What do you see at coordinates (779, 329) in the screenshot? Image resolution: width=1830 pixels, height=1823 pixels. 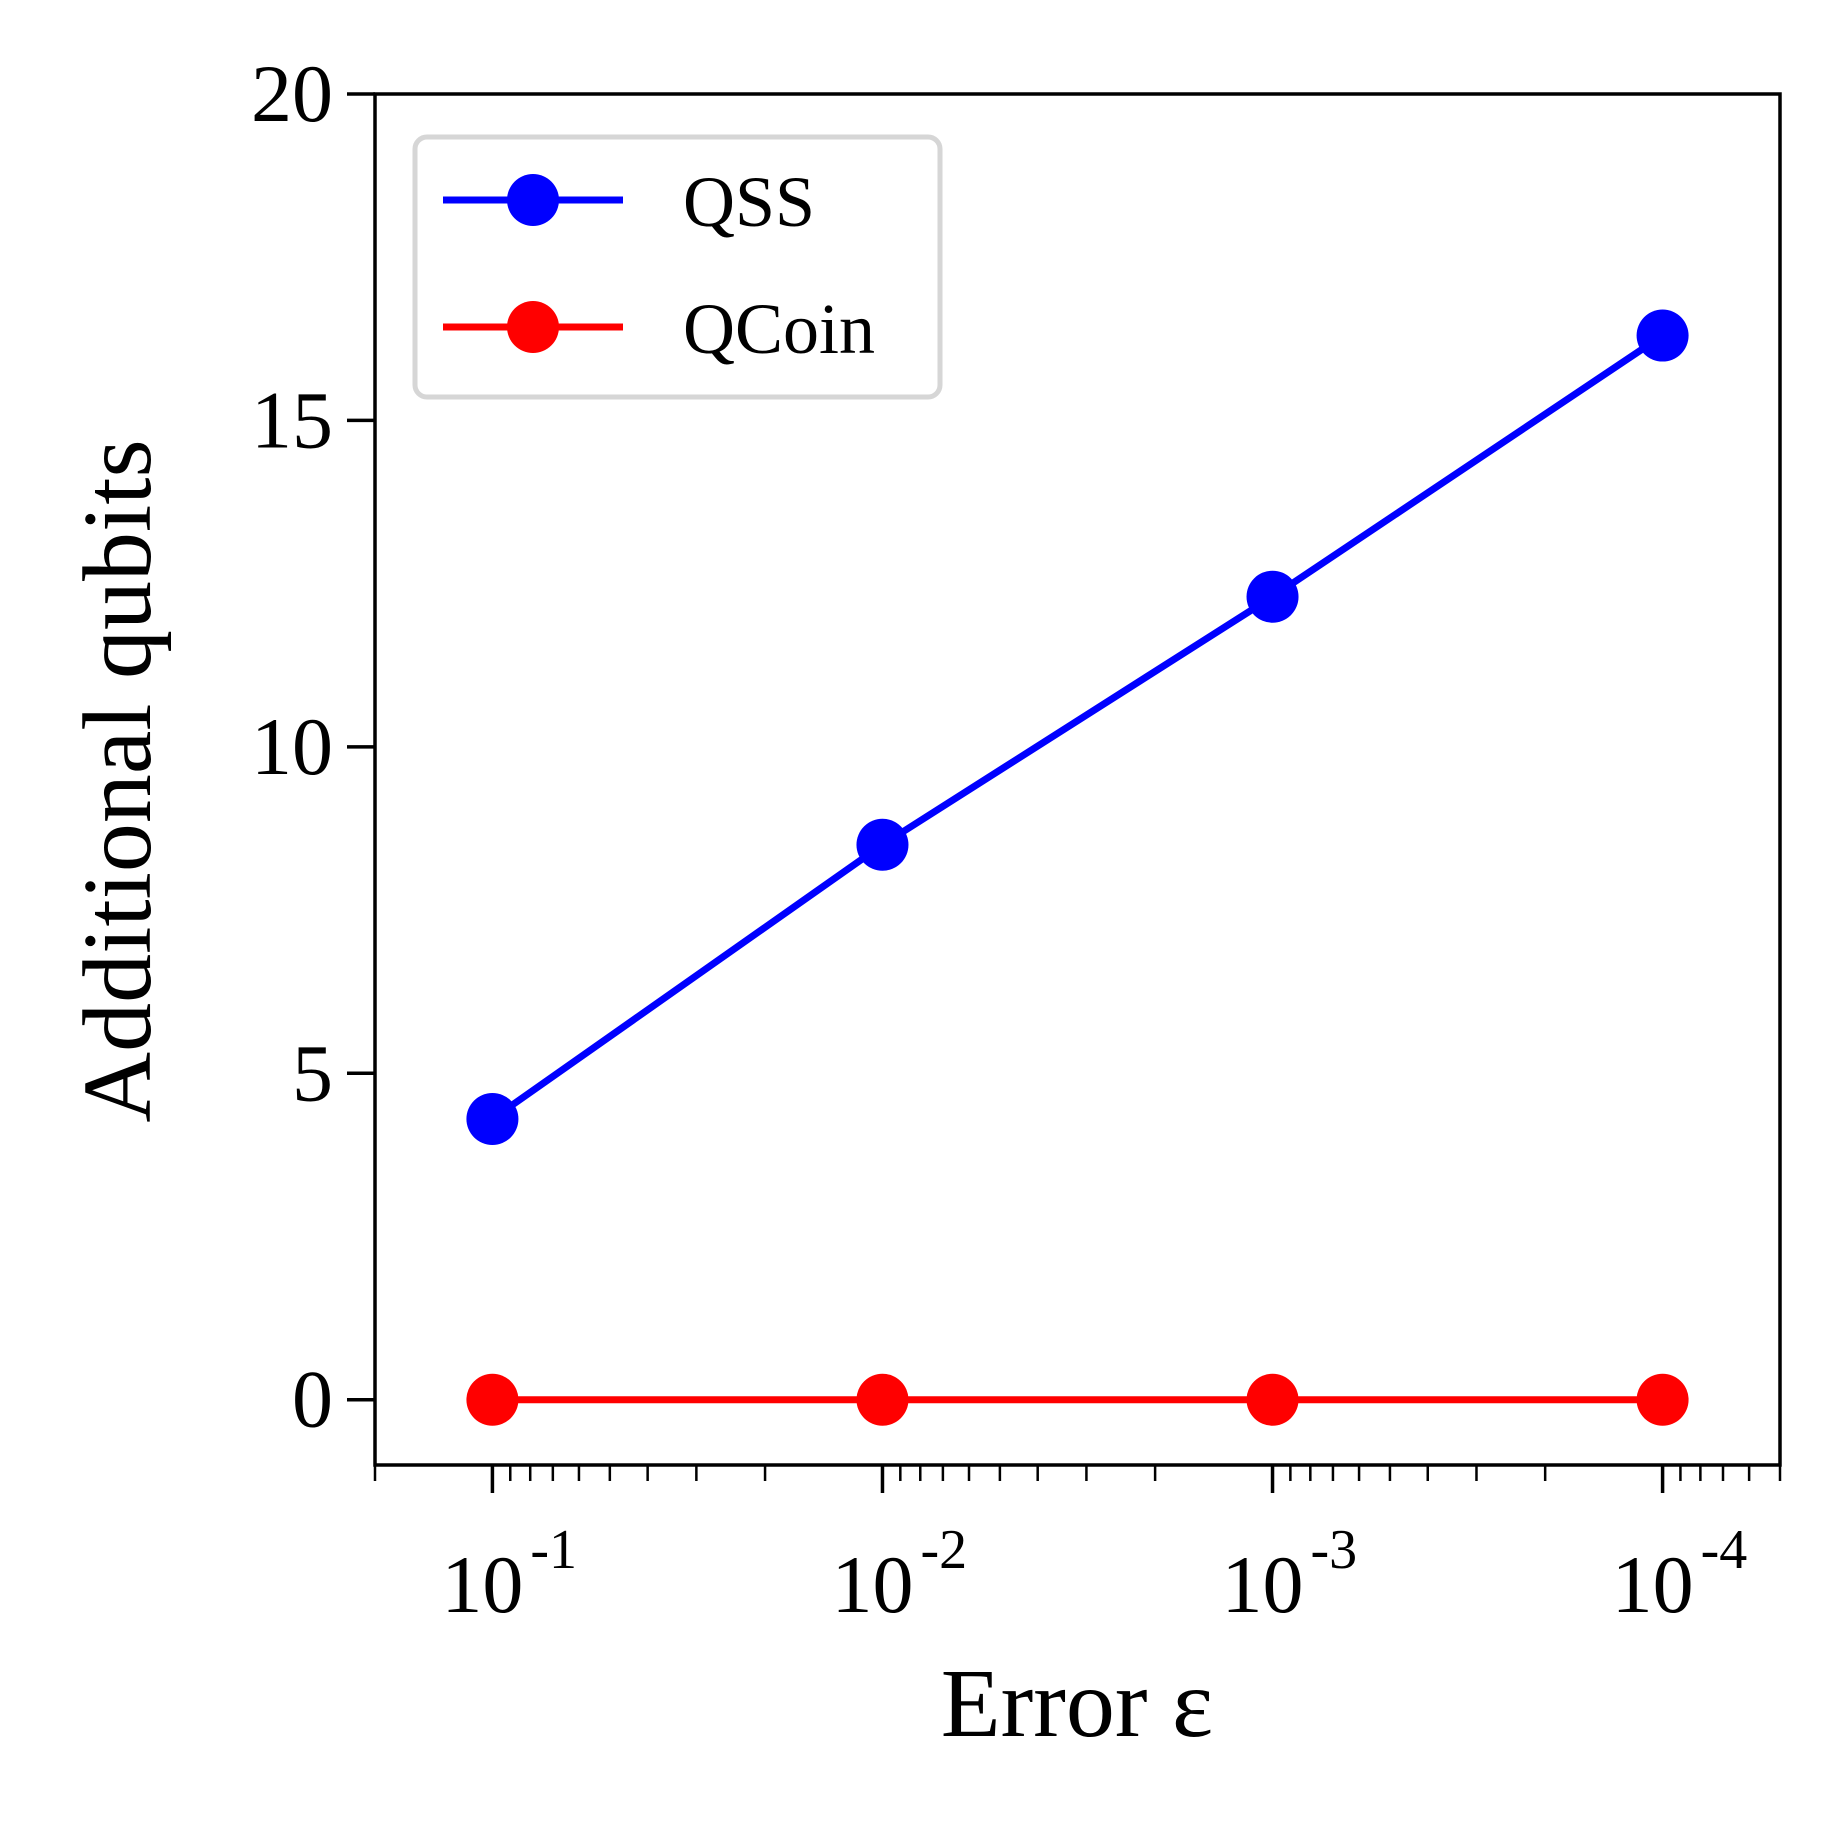 I see `legend-label: QCoin` at bounding box center [779, 329].